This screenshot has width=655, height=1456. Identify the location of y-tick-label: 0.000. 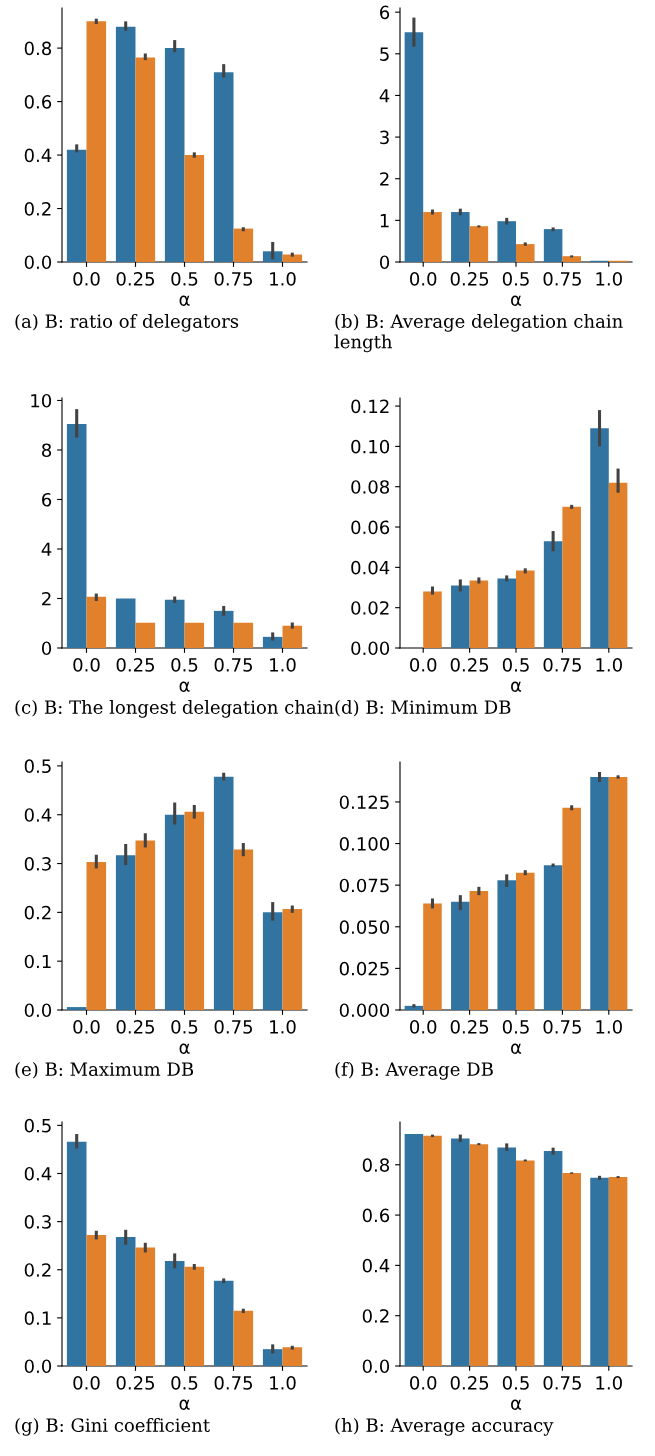
(364, 1010).